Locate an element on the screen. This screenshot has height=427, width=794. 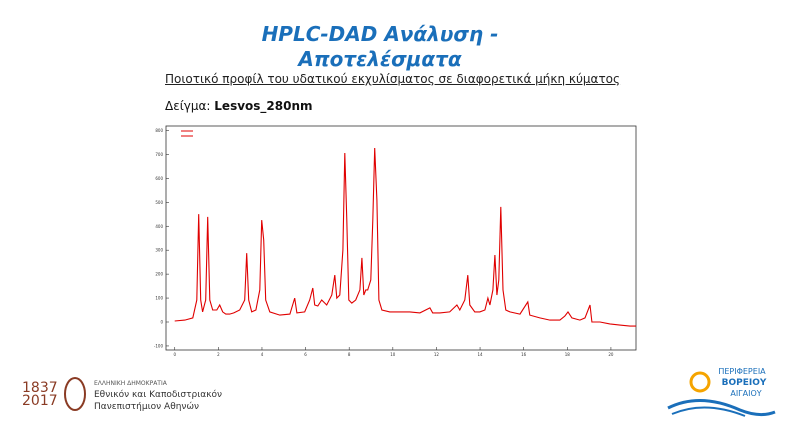
y-tick-label: 400 is located at coordinates (159, 226).